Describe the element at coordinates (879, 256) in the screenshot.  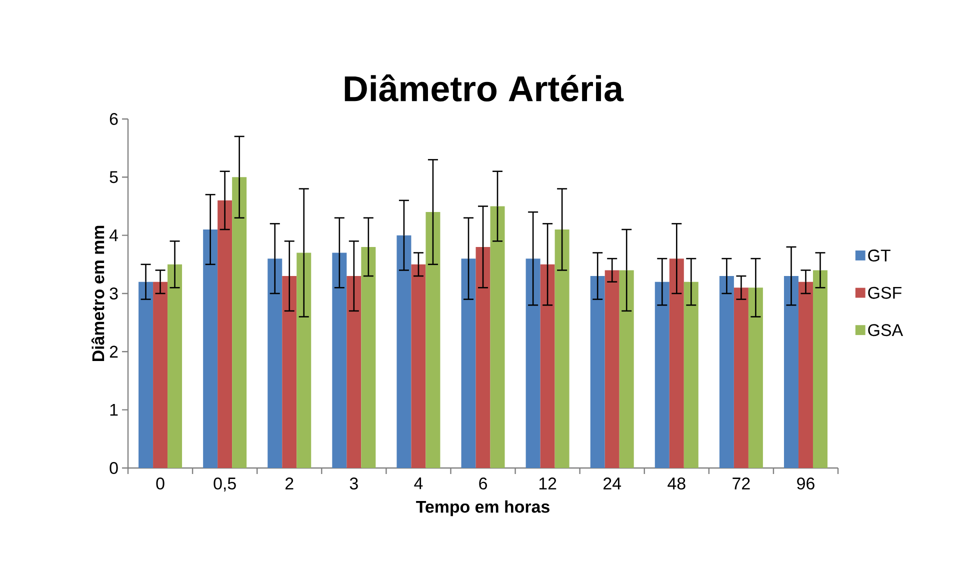
I see `legend-label: GT` at that location.